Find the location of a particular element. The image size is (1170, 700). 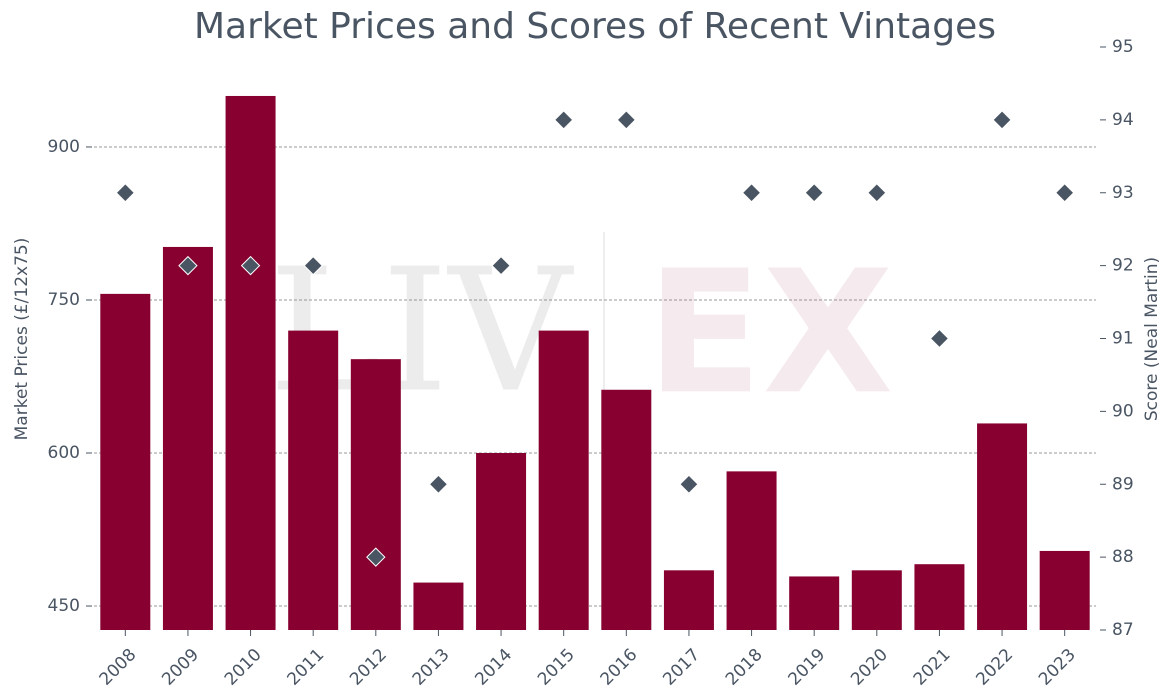

y2-tick-label: 94 is located at coordinates (1123, 120).